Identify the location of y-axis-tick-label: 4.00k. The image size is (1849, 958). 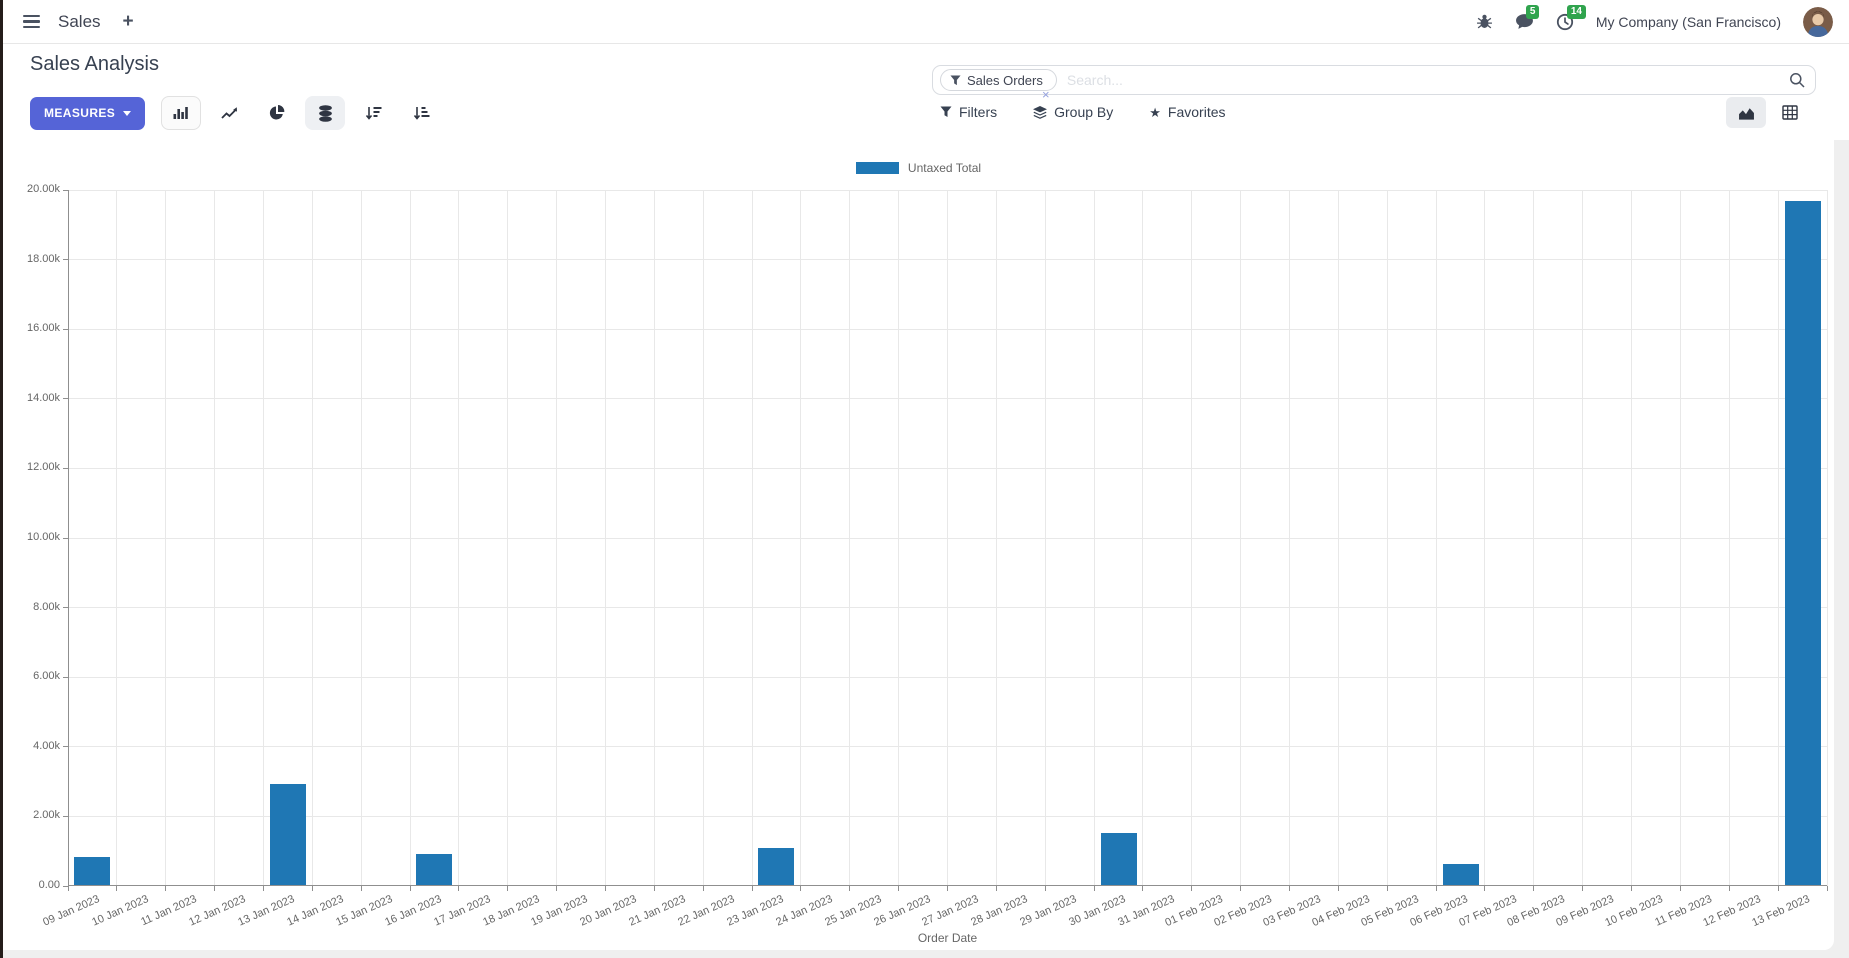
(46, 745).